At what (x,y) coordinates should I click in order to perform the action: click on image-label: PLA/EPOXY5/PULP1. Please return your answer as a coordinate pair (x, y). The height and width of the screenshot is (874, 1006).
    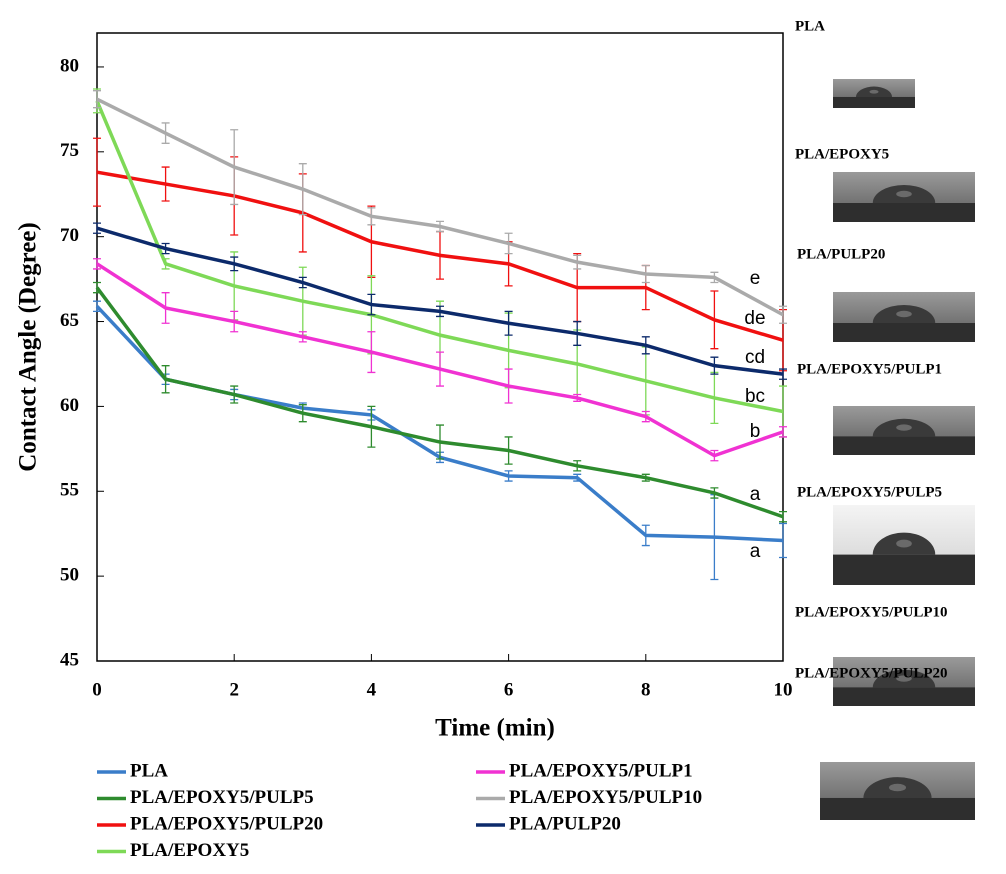
    Looking at the image, I should click on (869, 369).